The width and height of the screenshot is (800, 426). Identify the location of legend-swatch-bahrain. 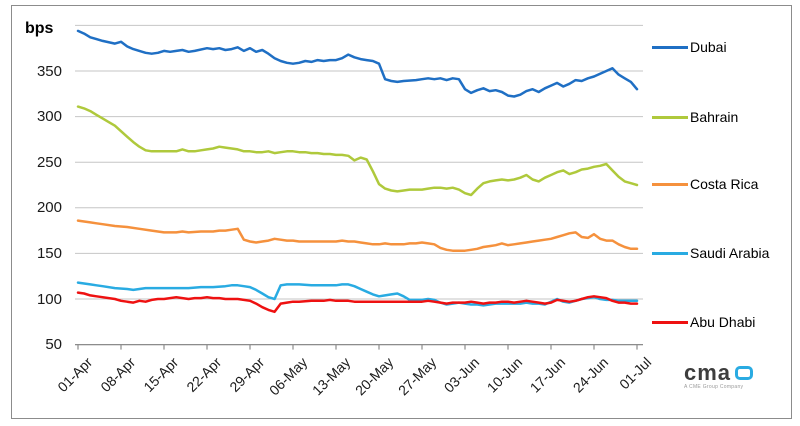
(670, 117).